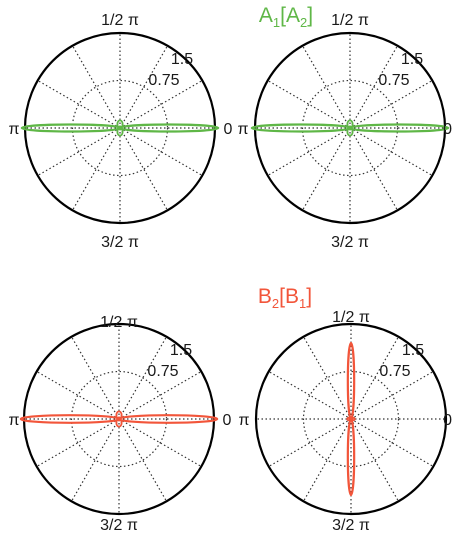  Describe the element at coordinates (285, 298) in the screenshot. I see `group-title-b: B2[B1]` at that location.